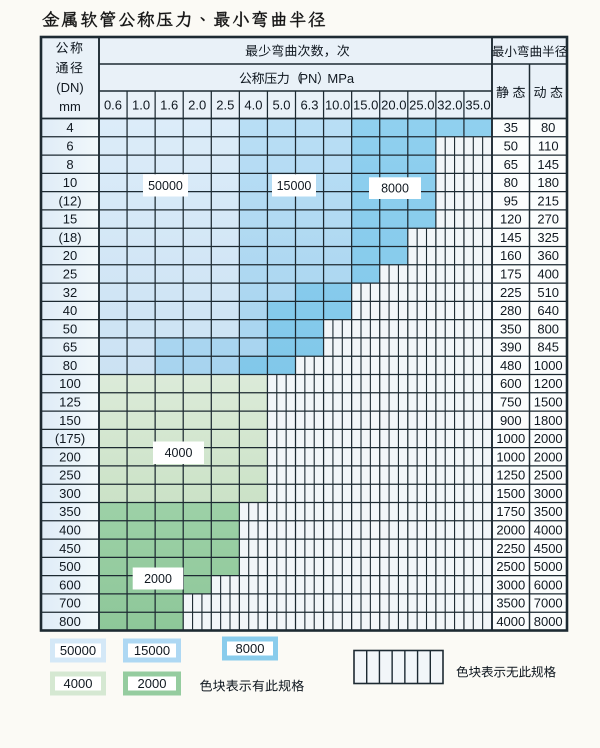  What do you see at coordinates (70, 402) in the screenshot?
I see `svg-text: 125` at bounding box center [70, 402].